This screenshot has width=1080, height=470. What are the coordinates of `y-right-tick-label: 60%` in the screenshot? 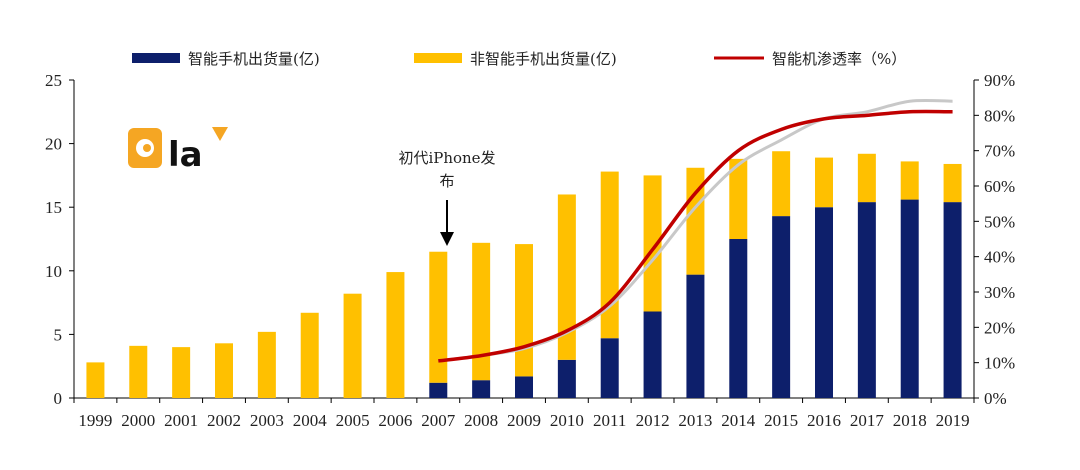 It's located at (999, 186).